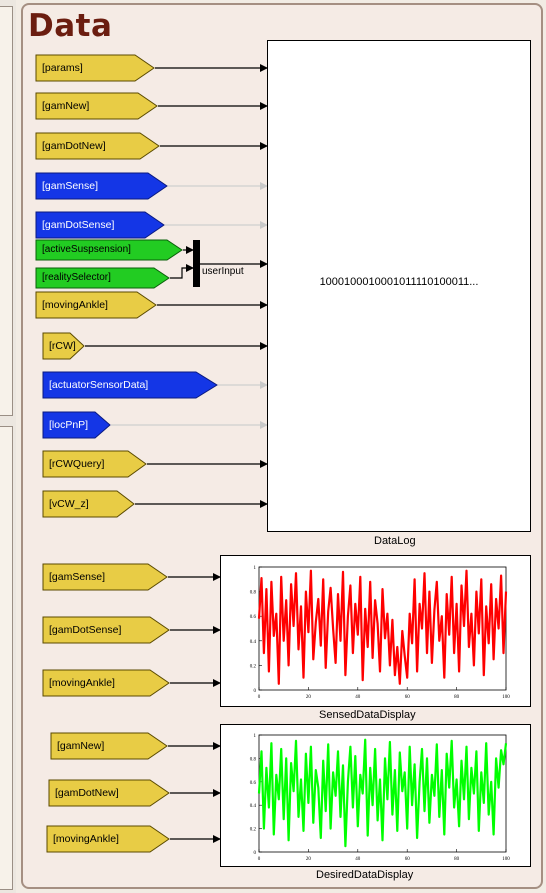  I want to click on desired-data-display: 1 0.8 0.6 0.4 0.2 0 0 20 40 60 80 100, so click(375, 795).